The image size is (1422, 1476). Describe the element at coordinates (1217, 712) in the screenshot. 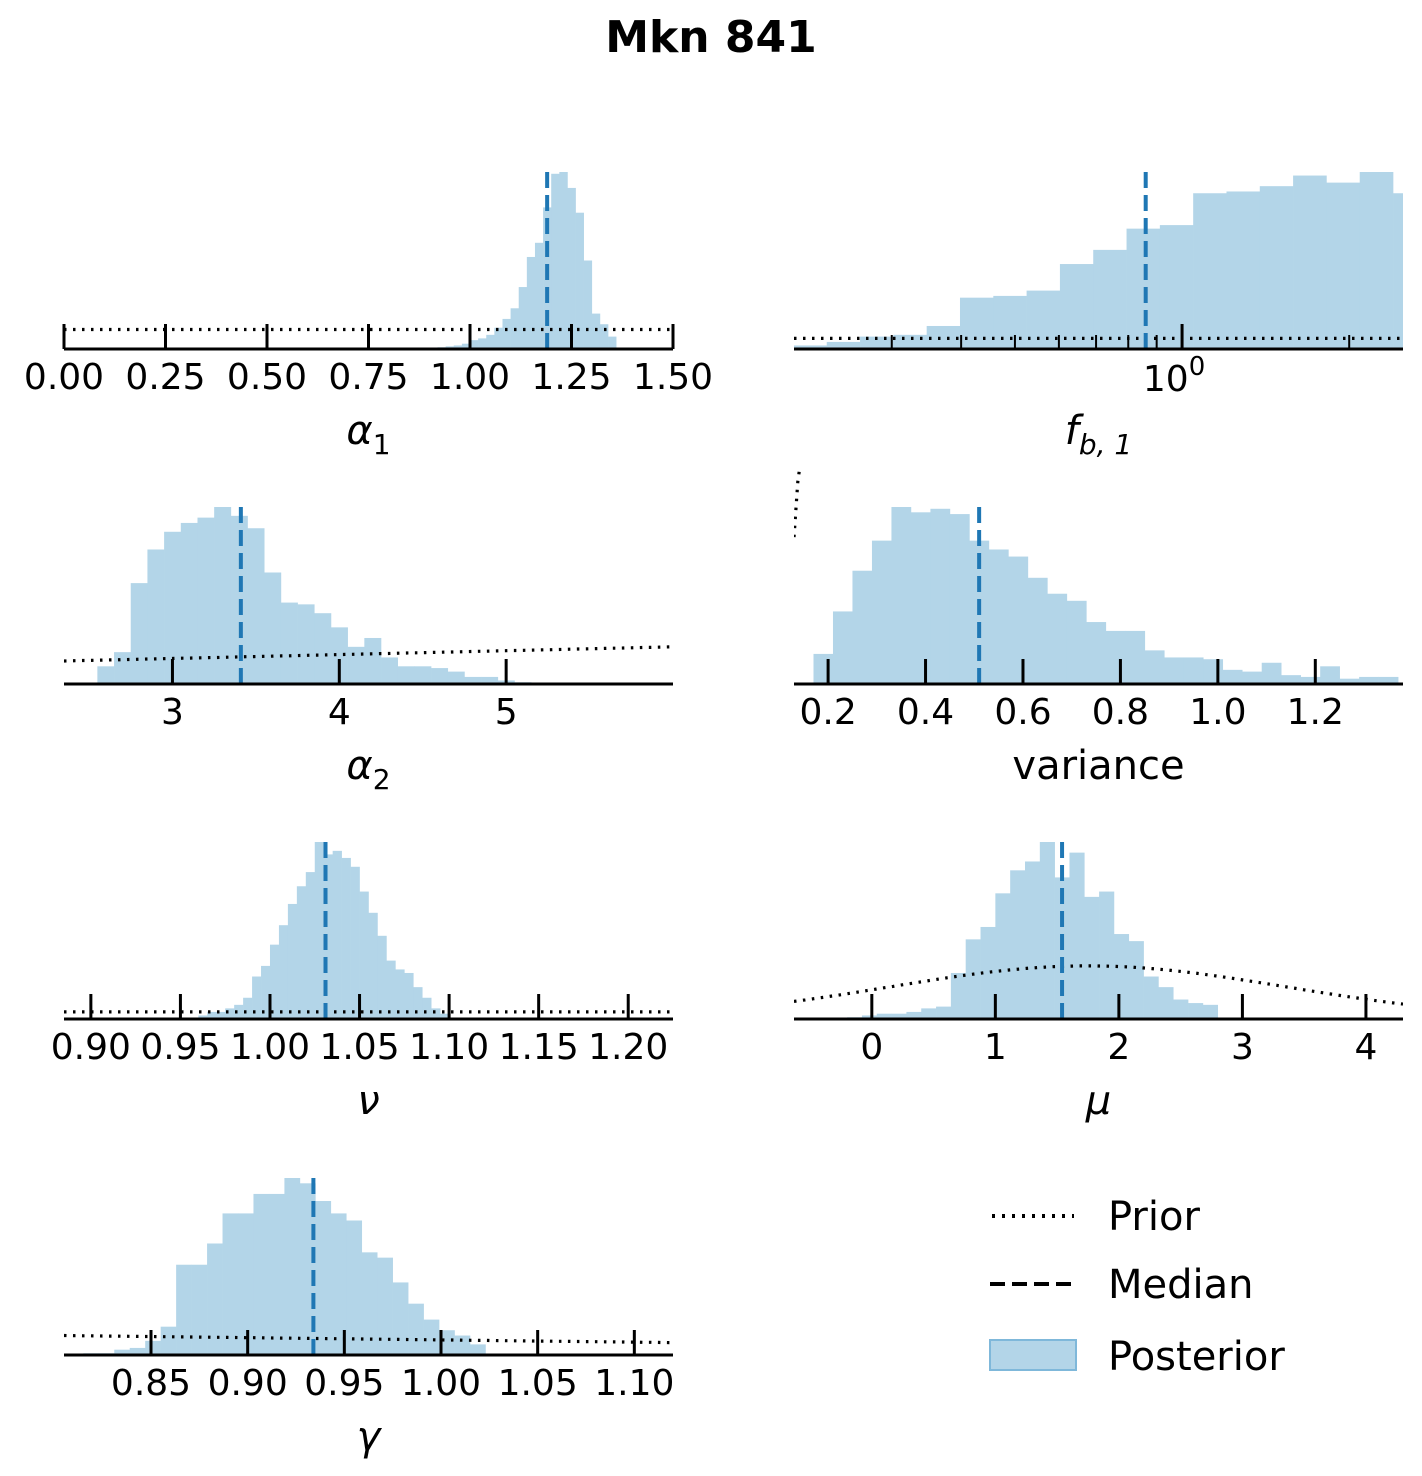

I see `x-tick-label: 1.0` at that location.